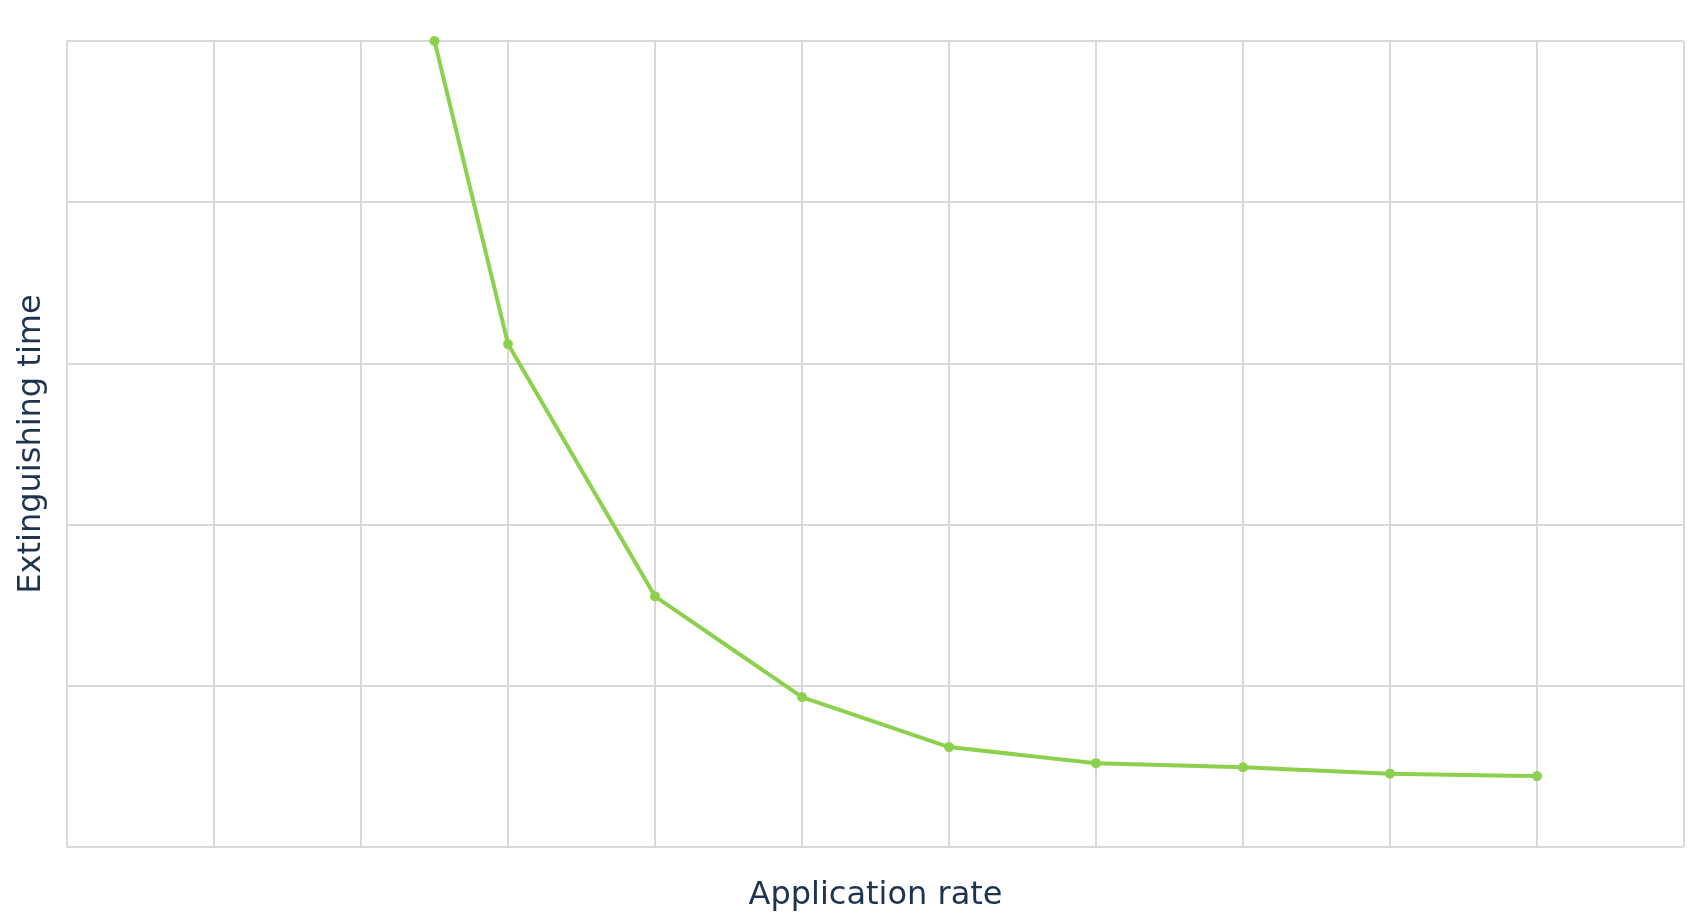 The image size is (1696, 914). Describe the element at coordinates (29, 444) in the screenshot. I see `y-axis-title: Extinguishing time` at that location.